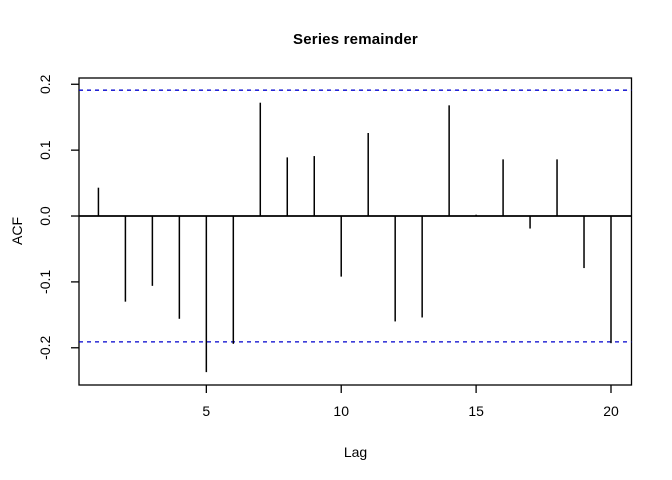  I want to click on chart-title: Series remainder, so click(355, 39).